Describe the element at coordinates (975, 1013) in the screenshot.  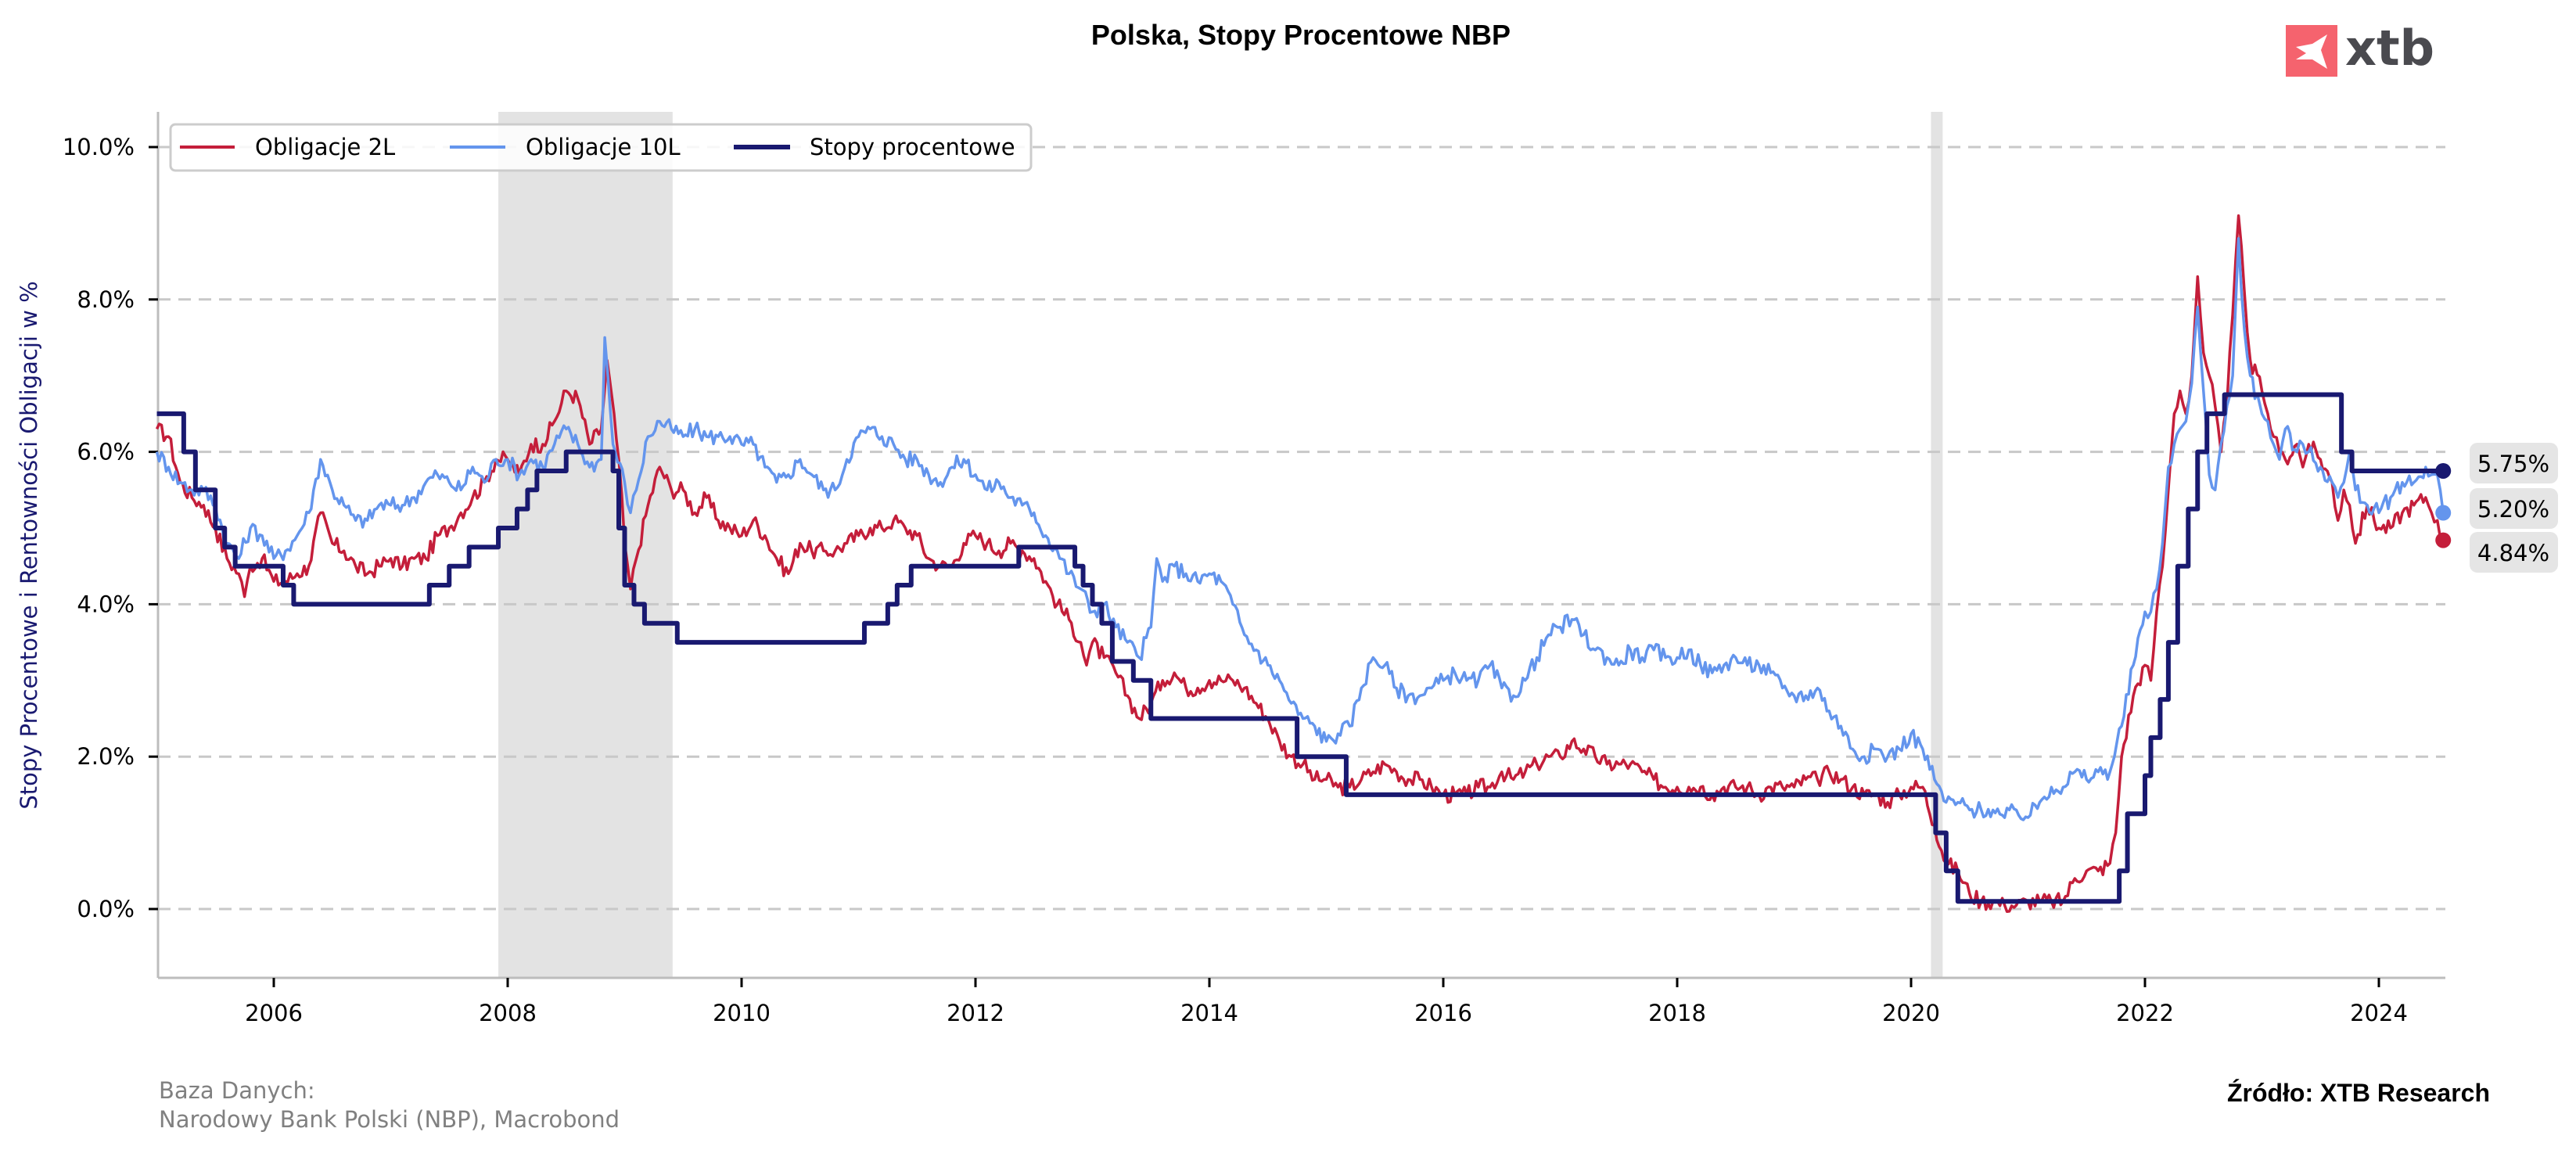
I see `x-tick-label: 2012` at that location.